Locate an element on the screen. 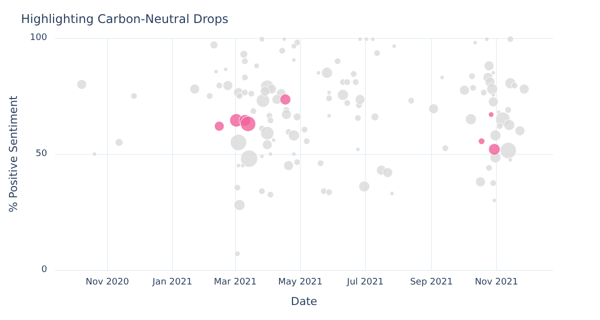  x-axis-title: Date is located at coordinates (304, 301).